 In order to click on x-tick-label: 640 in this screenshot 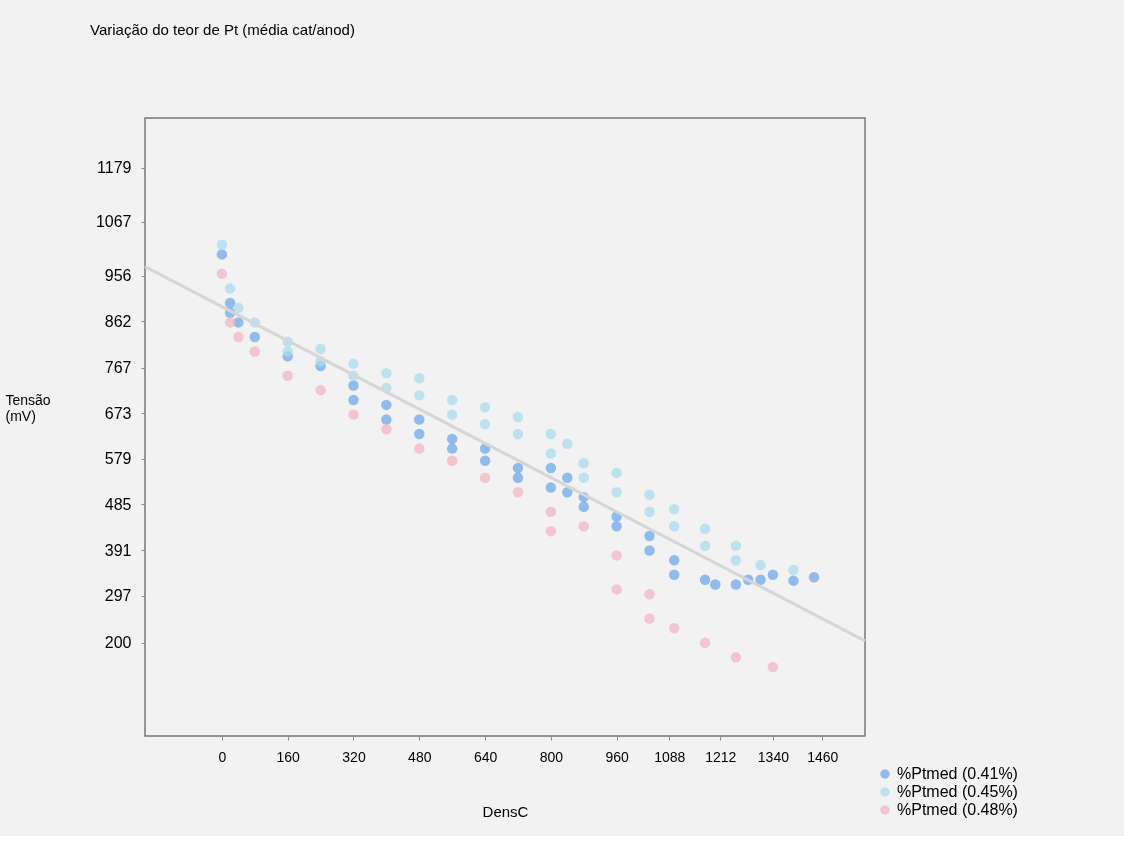, I will do `click(485, 756)`.